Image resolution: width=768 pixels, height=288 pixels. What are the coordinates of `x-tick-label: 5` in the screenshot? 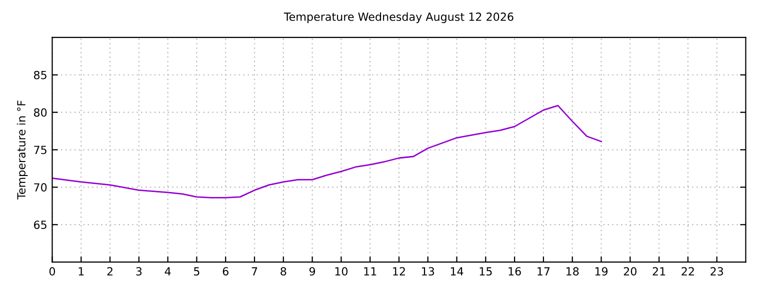 It's located at (197, 271).